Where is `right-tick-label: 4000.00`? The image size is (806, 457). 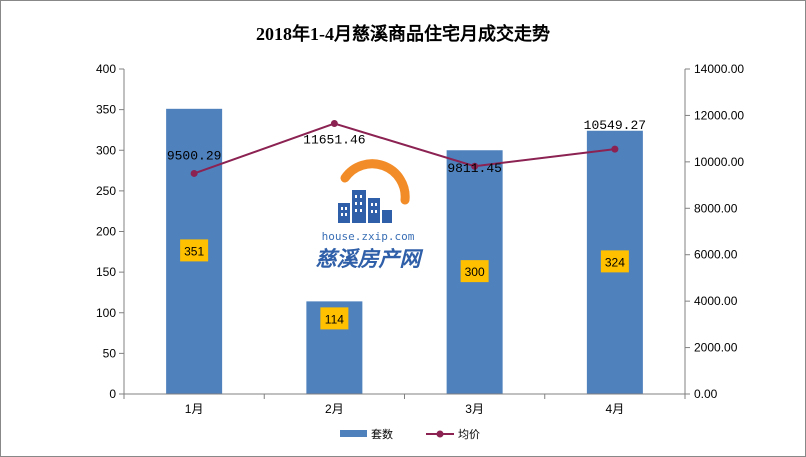
right-tick-label: 4000.00 is located at coordinates (716, 301).